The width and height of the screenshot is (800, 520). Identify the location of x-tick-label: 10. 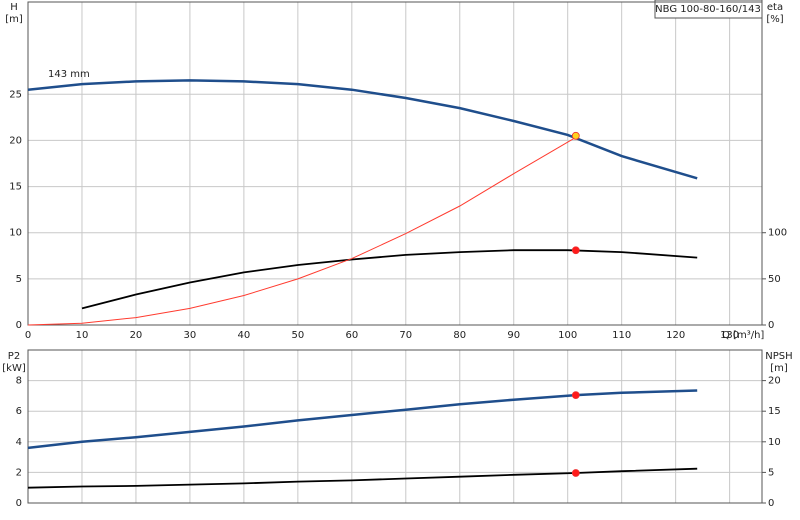
(82, 335).